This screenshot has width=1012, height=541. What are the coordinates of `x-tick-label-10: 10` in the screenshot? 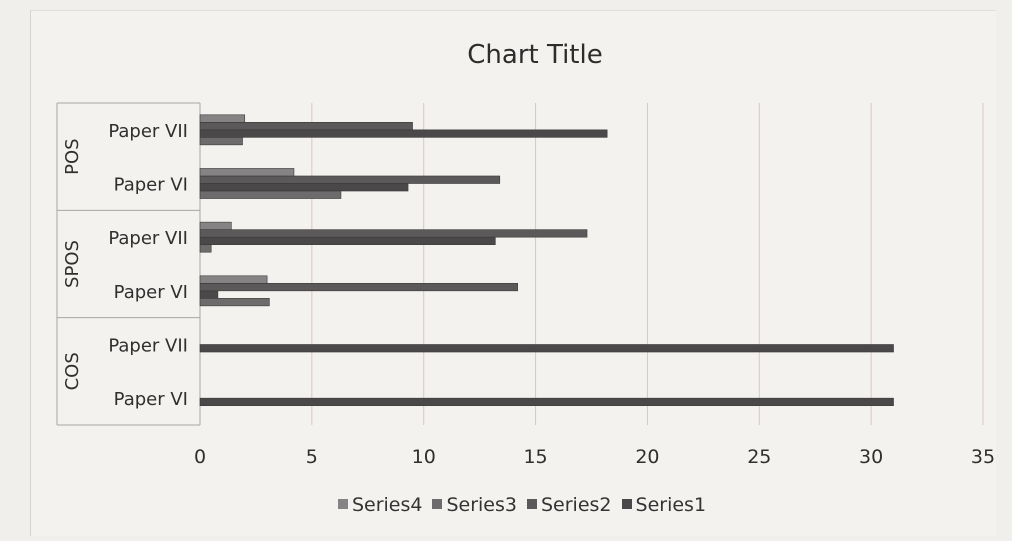 It's located at (424, 457).